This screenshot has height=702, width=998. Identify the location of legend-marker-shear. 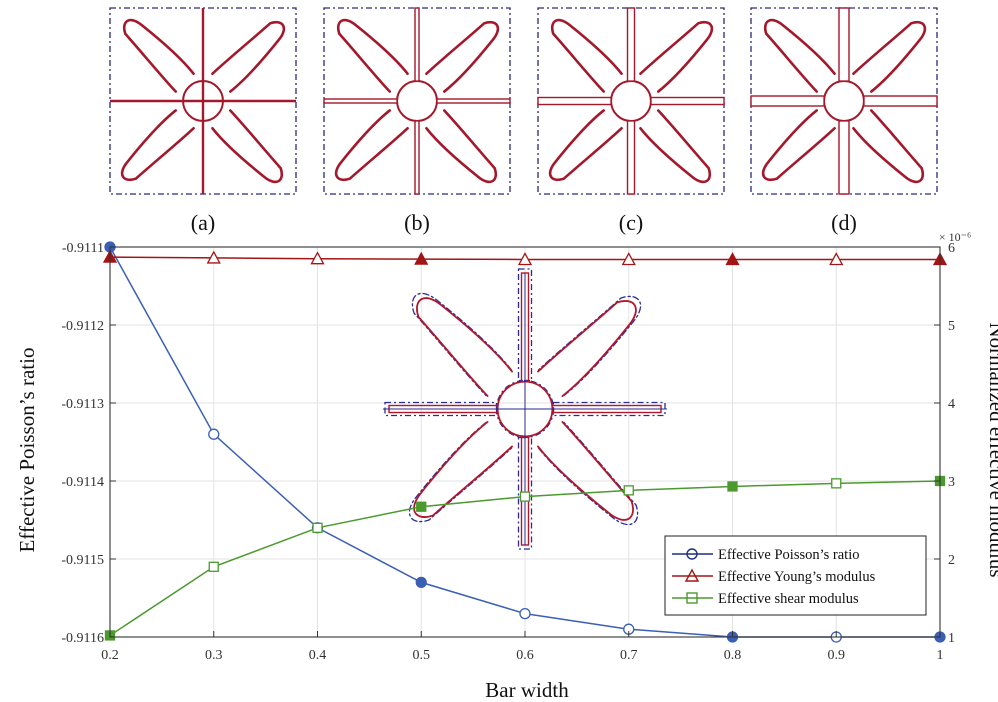
(692, 598).